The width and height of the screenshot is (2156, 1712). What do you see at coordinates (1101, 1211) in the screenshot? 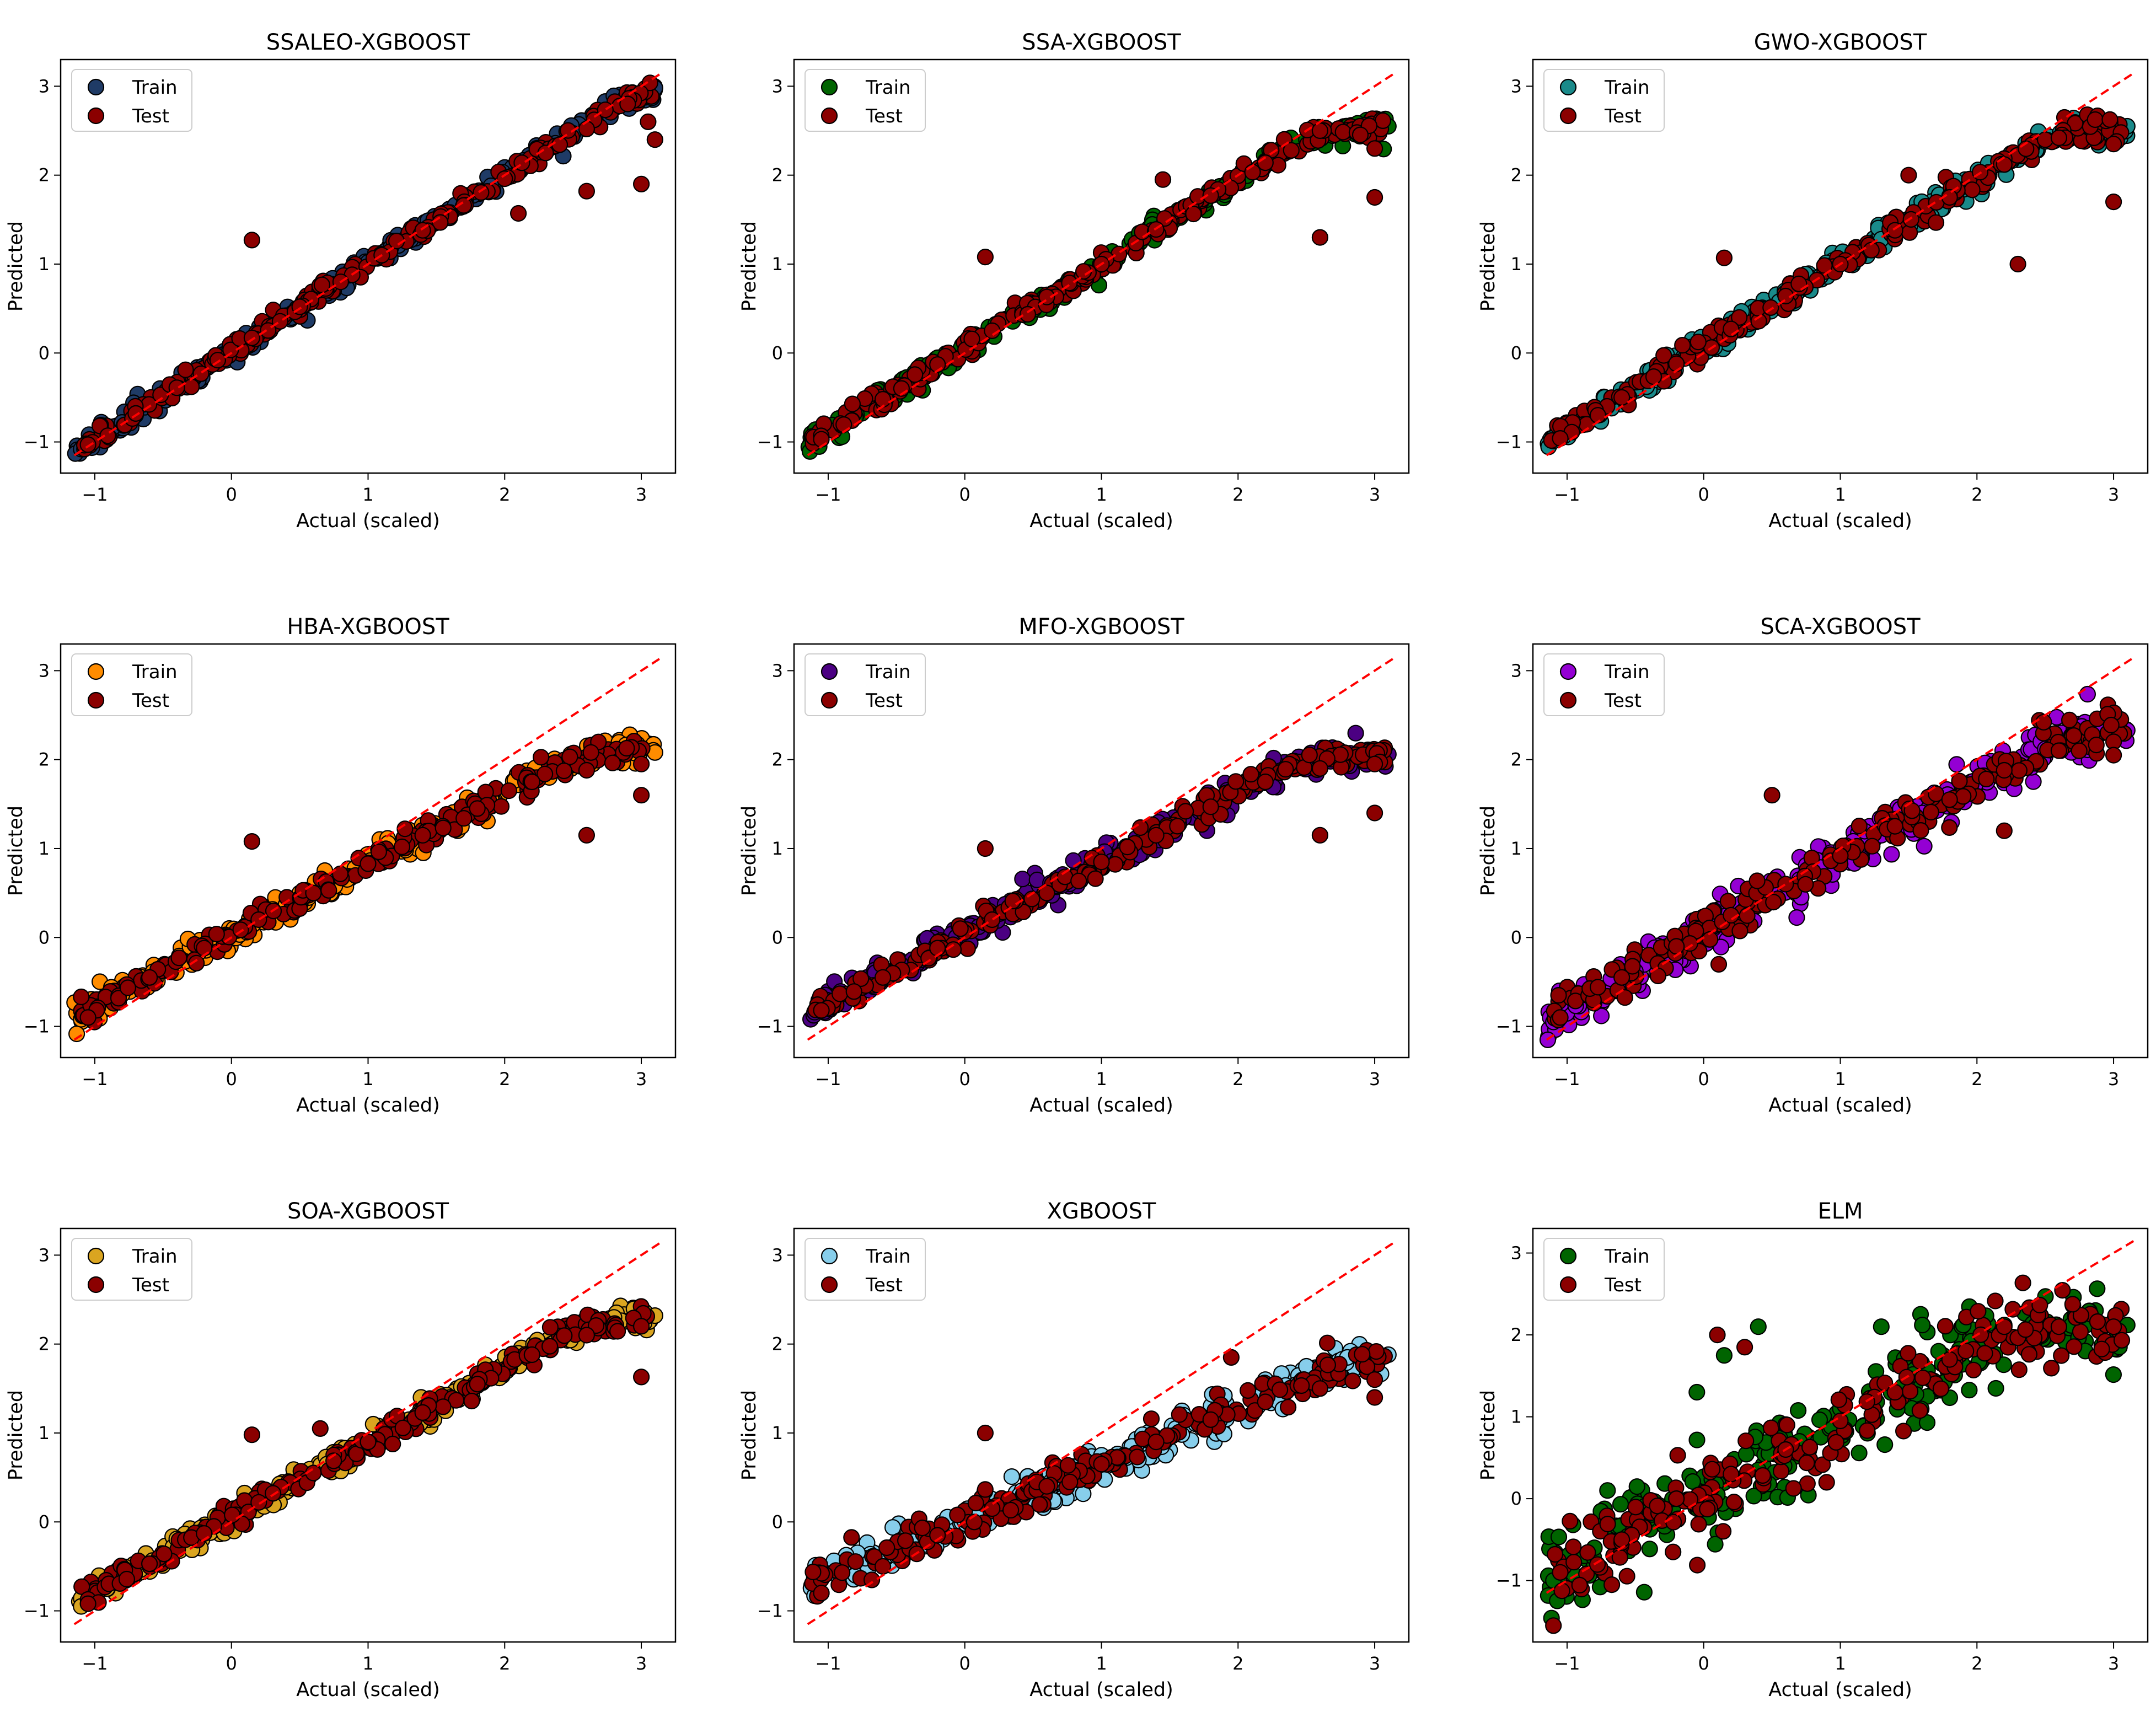
I see `chart-title: XGBOOST` at bounding box center [1101, 1211].